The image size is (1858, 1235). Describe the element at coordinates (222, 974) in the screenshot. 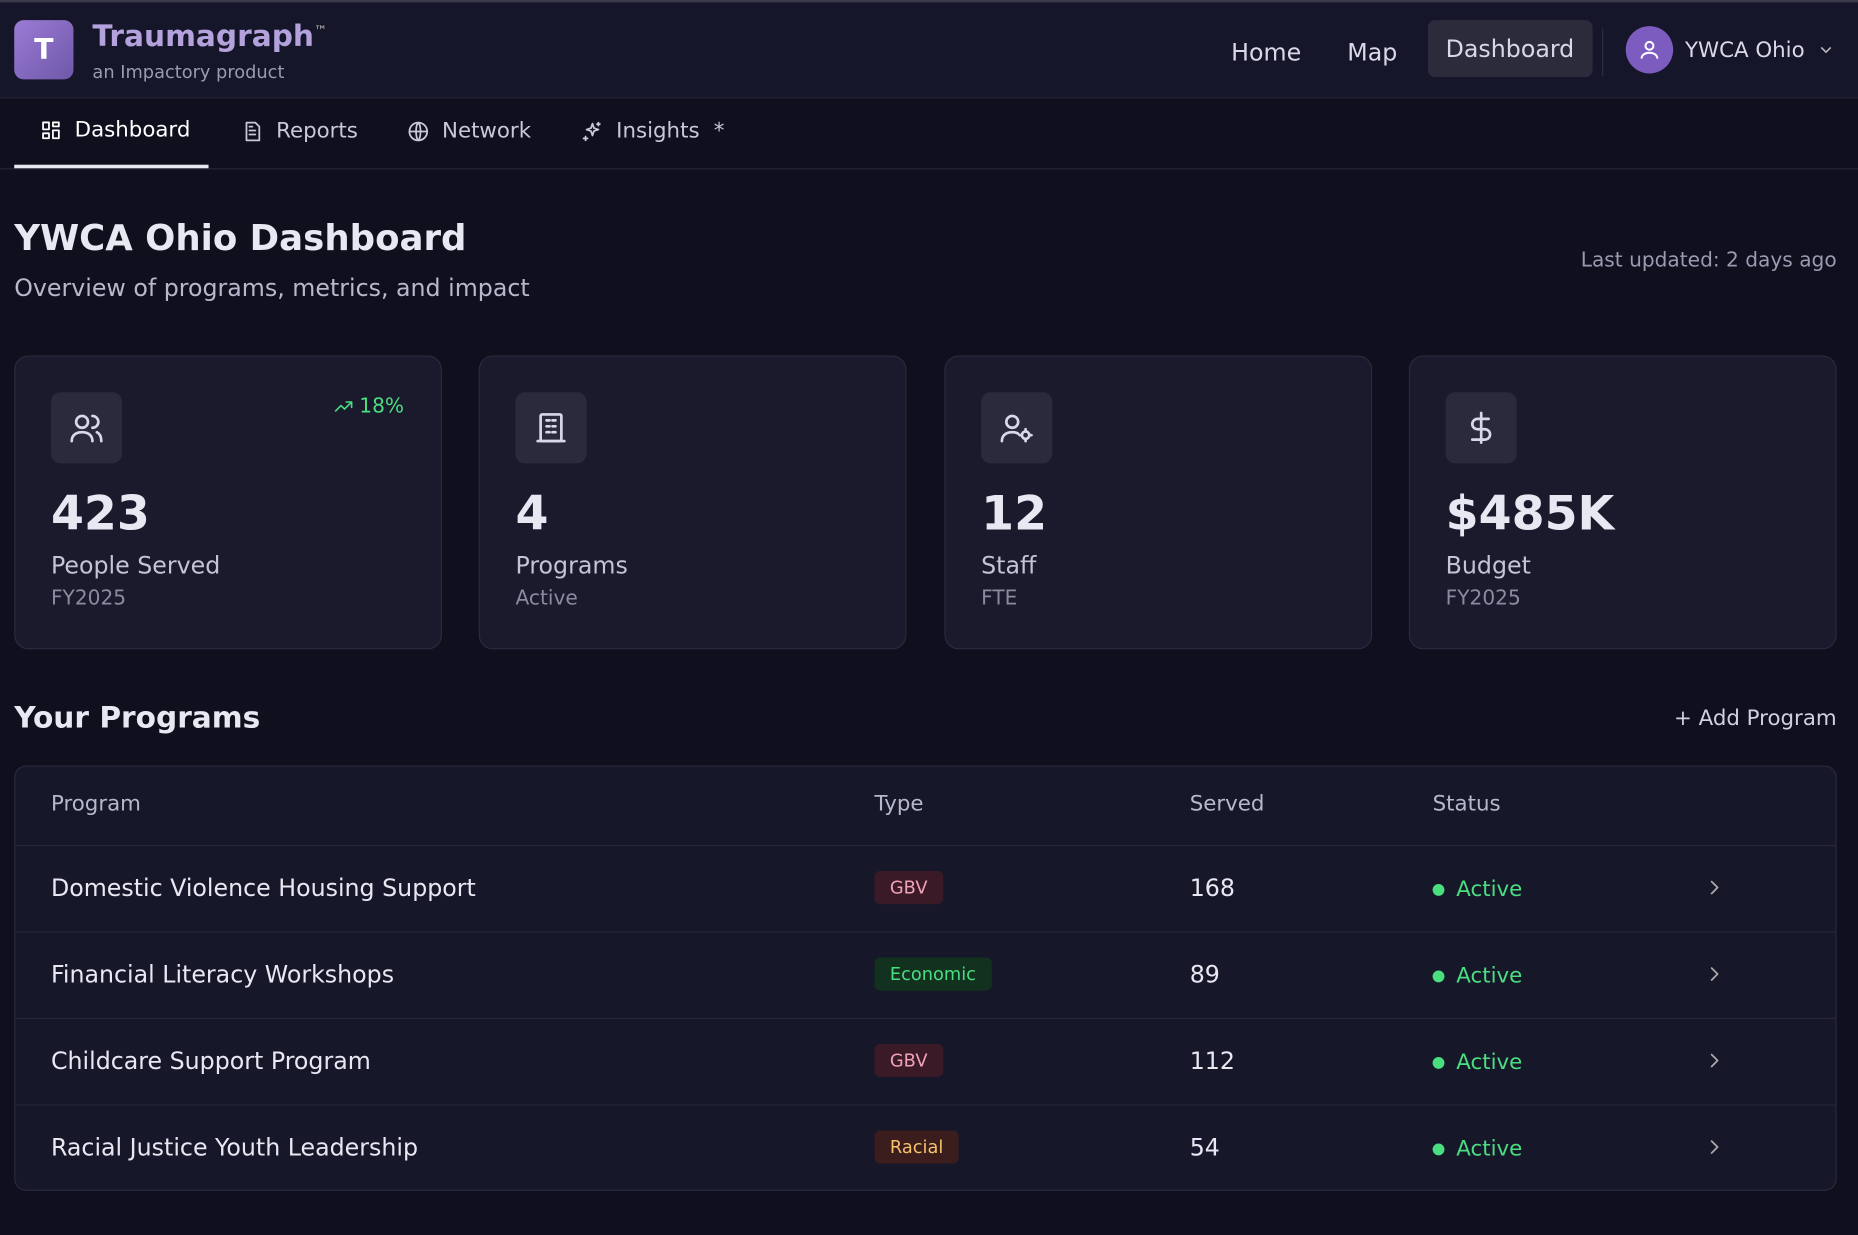

I see `program-name: Financial Literacy Workshops` at that location.